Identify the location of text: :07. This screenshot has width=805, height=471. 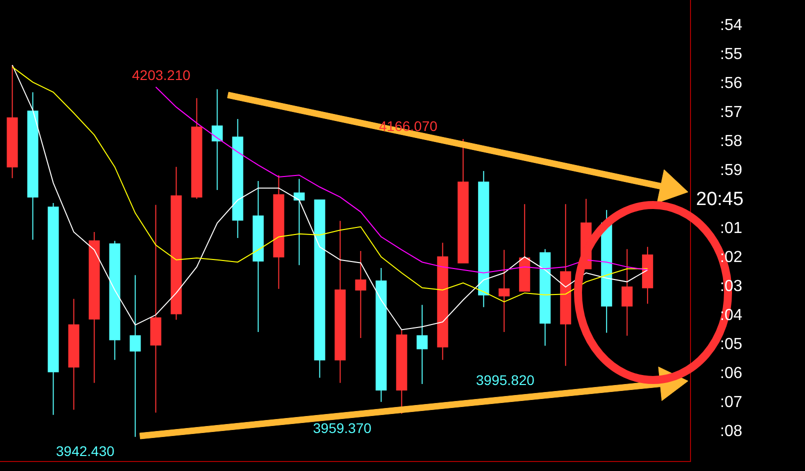
(731, 402).